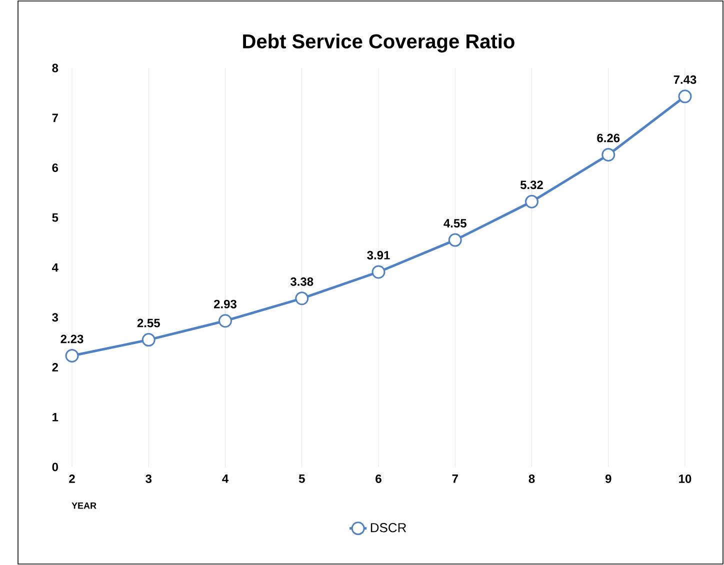 This screenshot has width=724, height=565. What do you see at coordinates (55, 467) in the screenshot?
I see `y-tick-label: 0` at bounding box center [55, 467].